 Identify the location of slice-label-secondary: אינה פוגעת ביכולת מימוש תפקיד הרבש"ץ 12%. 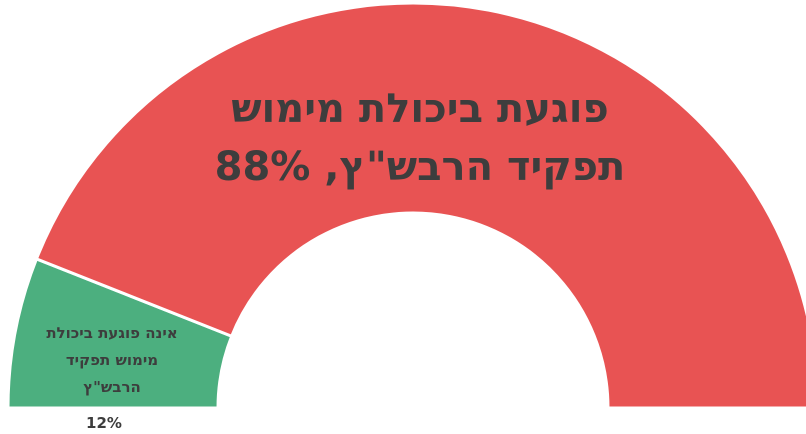
(111, 378).